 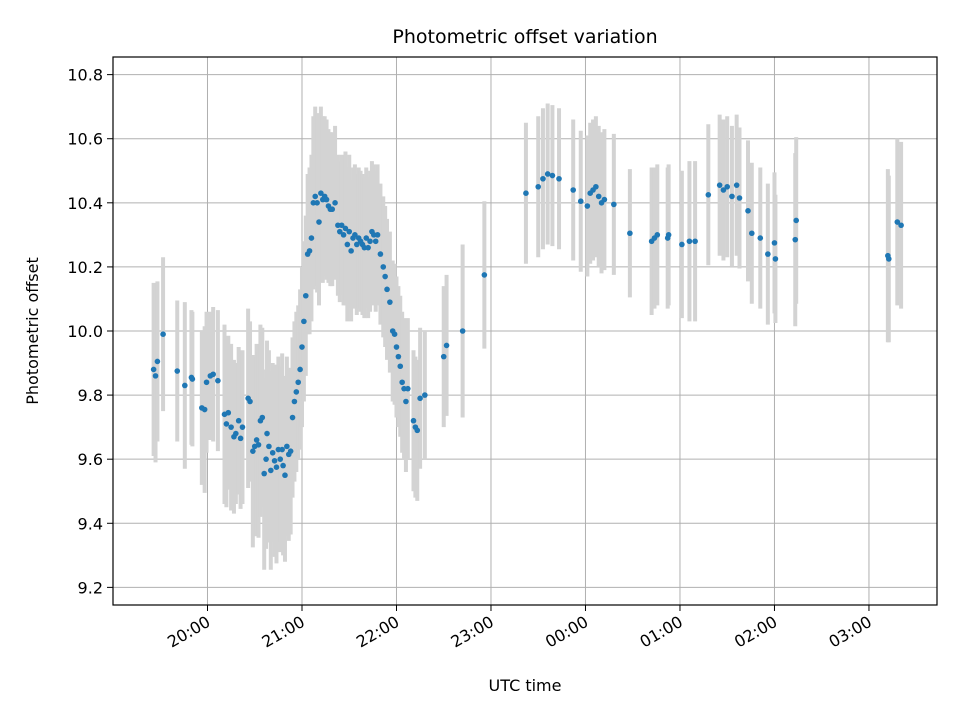 I want to click on y-tick-label: 9.2, so click(x=90, y=587).